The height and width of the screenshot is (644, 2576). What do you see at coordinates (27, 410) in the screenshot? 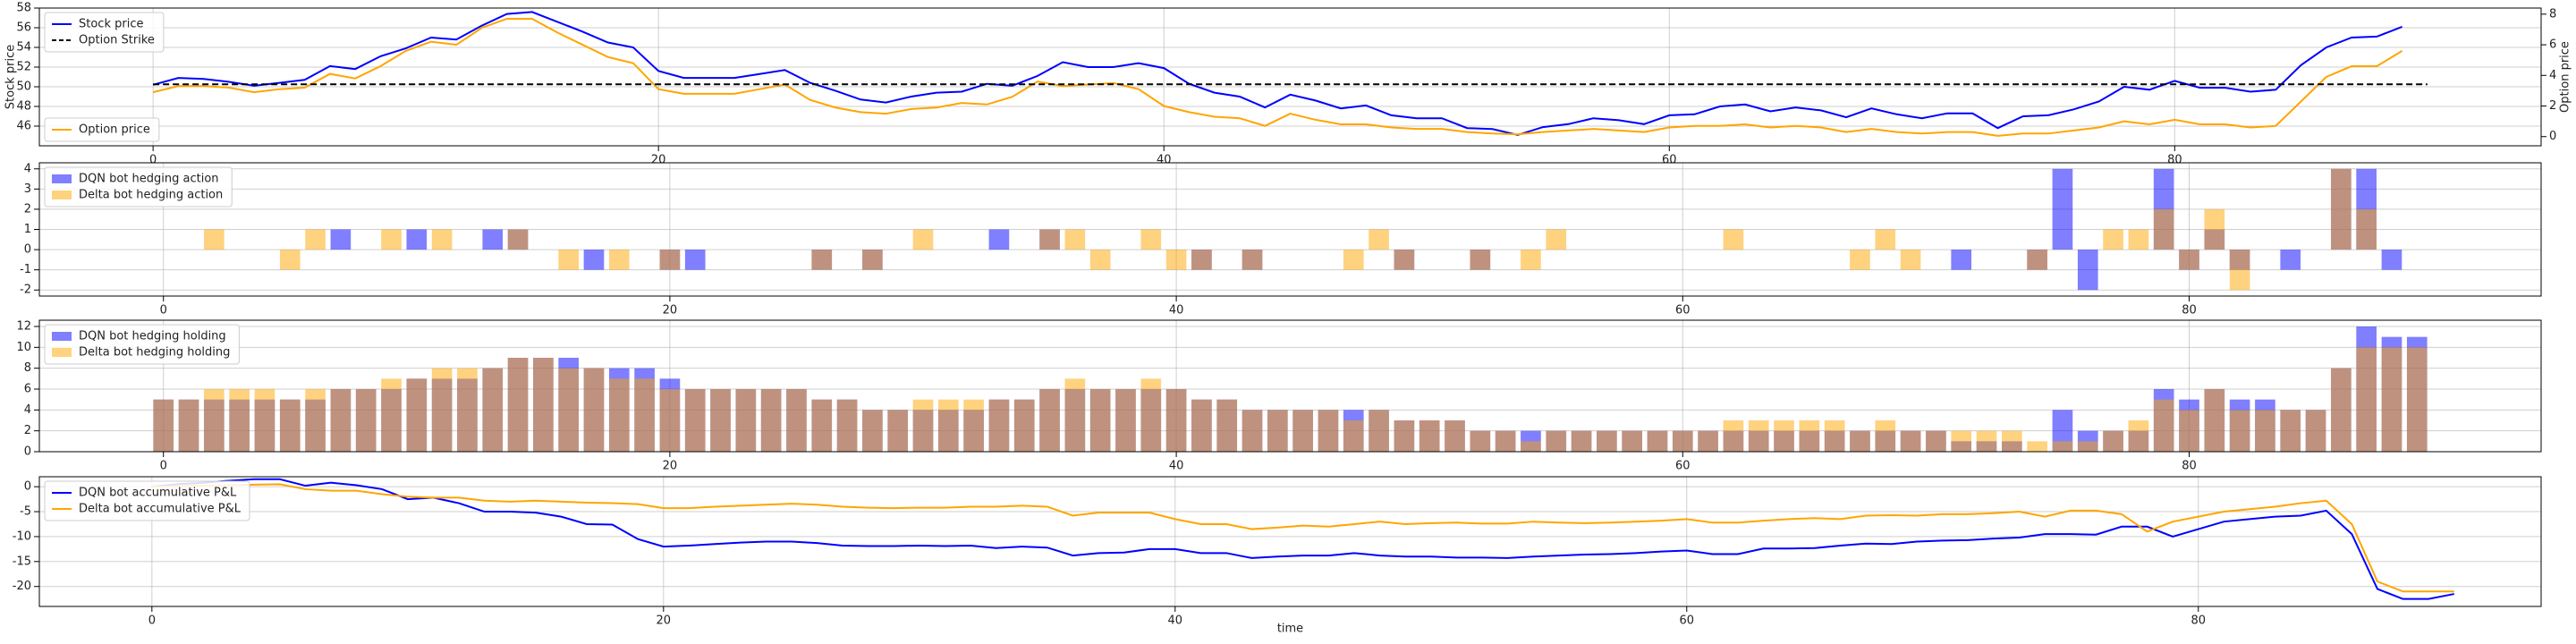
I see `y-tick-label: 4` at bounding box center [27, 410].